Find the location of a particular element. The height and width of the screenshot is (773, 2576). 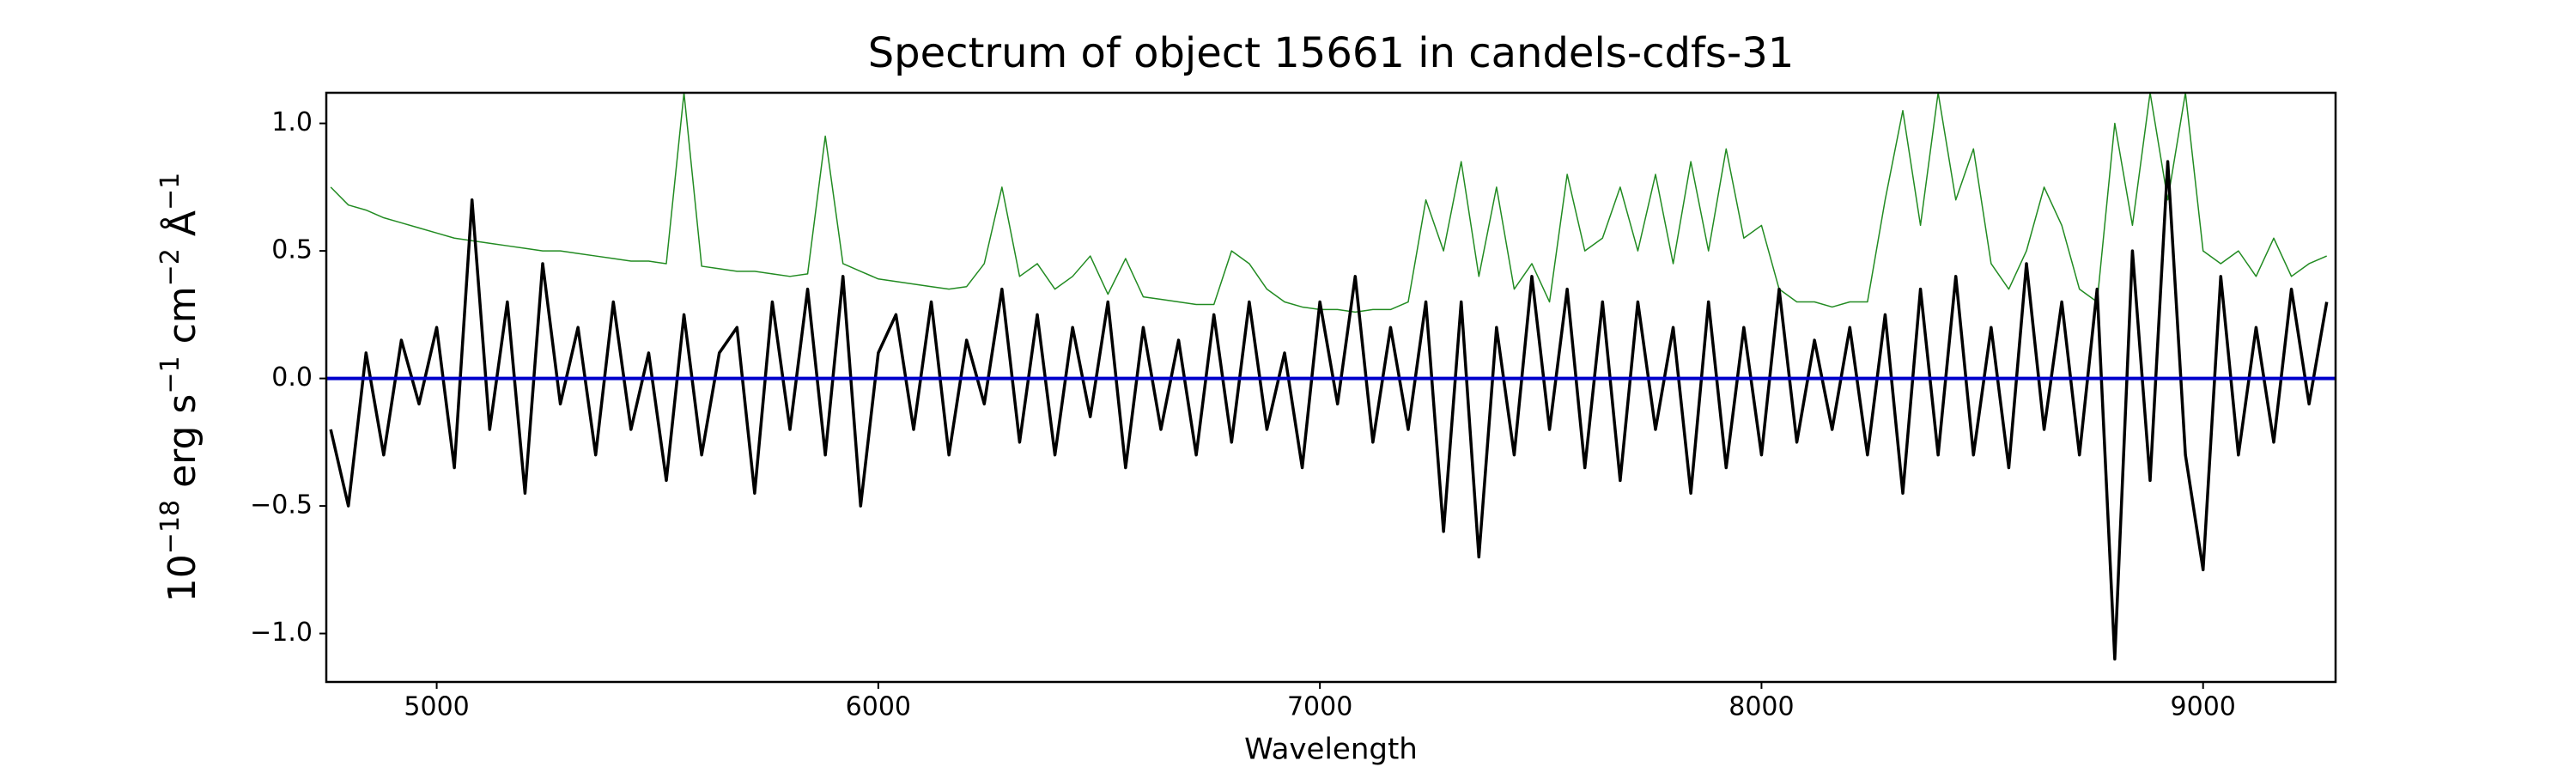

y-tick-label: 0.5 is located at coordinates (292, 250).